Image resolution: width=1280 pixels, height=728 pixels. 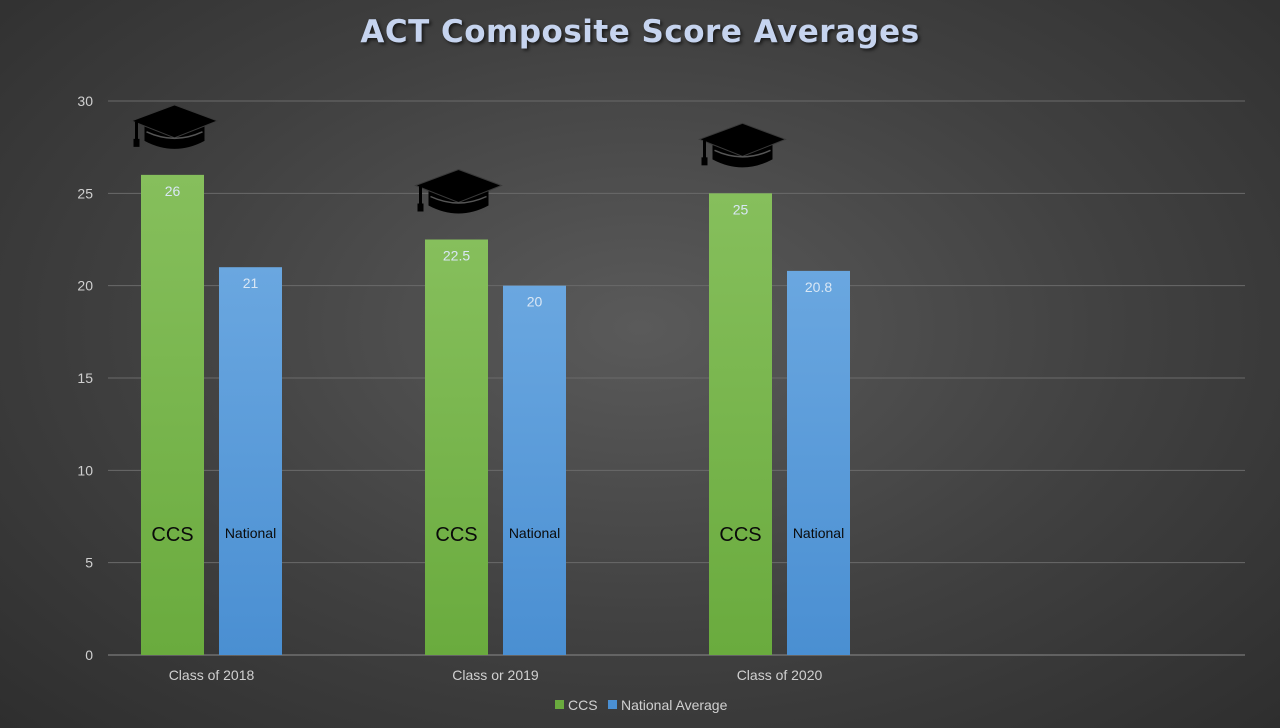 I want to click on y-tick-label: 30, so click(x=85, y=101).